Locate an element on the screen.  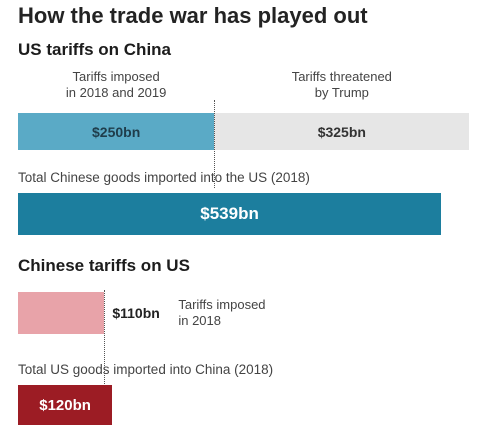
bar-value-label-325: $325bn is located at coordinates (341, 131).